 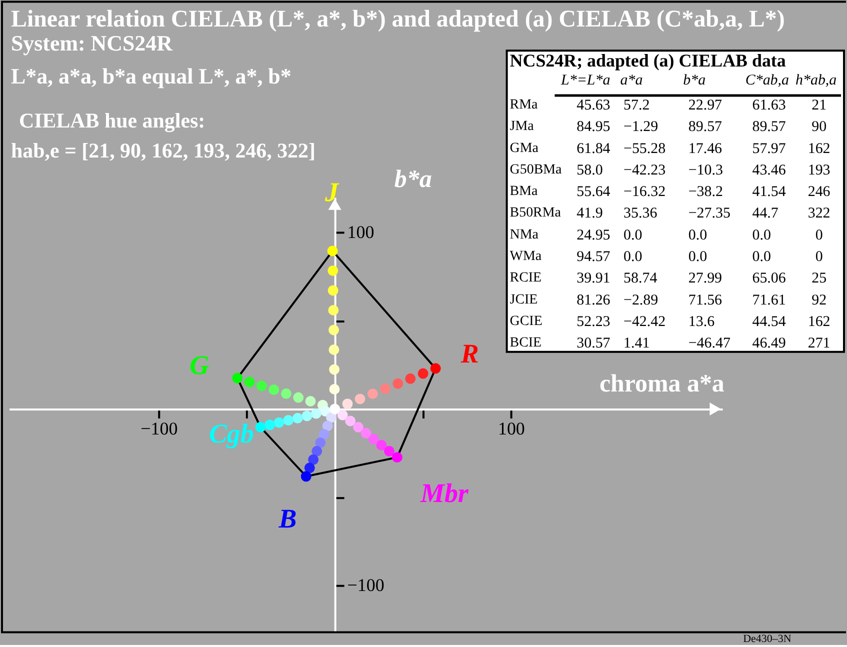 What do you see at coordinates (701, 322) in the screenshot?
I see `text: 13.6` at bounding box center [701, 322].